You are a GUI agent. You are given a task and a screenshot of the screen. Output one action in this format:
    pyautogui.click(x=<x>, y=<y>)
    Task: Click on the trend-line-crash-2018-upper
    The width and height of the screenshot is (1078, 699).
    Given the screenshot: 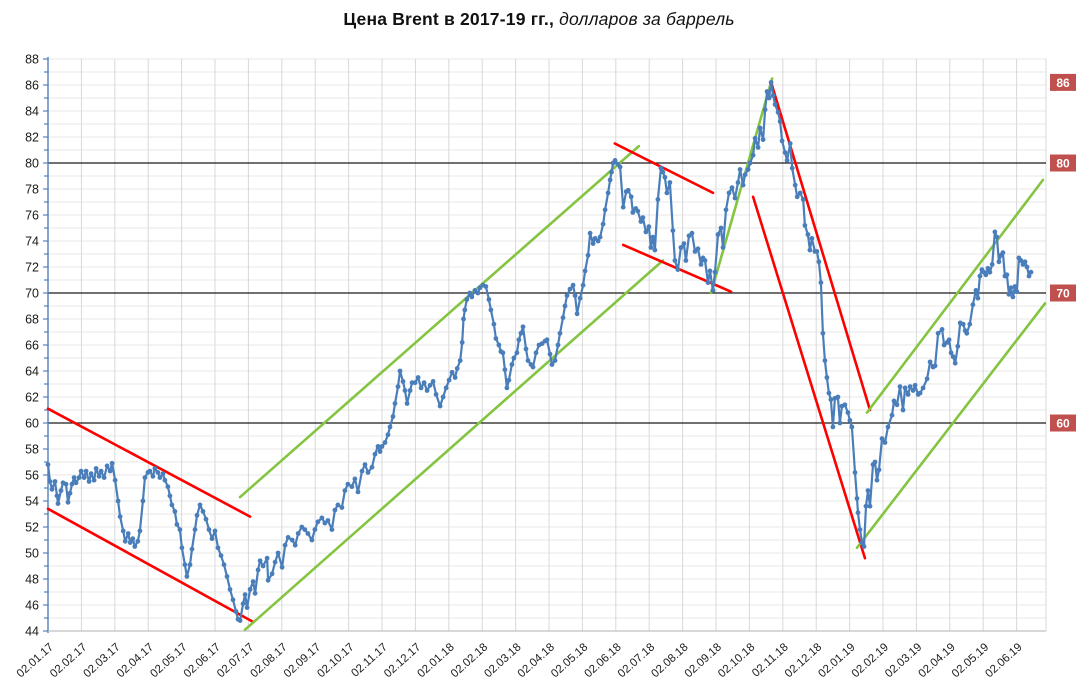 What is the action you would take?
    pyautogui.click(x=820, y=246)
    